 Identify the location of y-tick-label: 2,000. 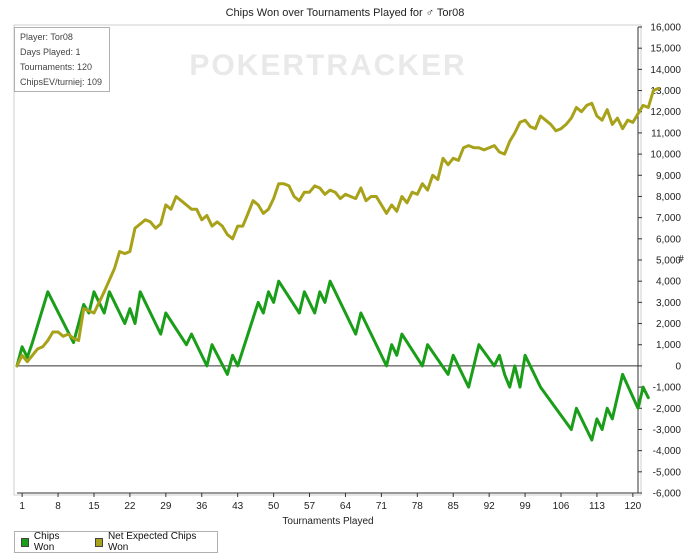
(668, 324).